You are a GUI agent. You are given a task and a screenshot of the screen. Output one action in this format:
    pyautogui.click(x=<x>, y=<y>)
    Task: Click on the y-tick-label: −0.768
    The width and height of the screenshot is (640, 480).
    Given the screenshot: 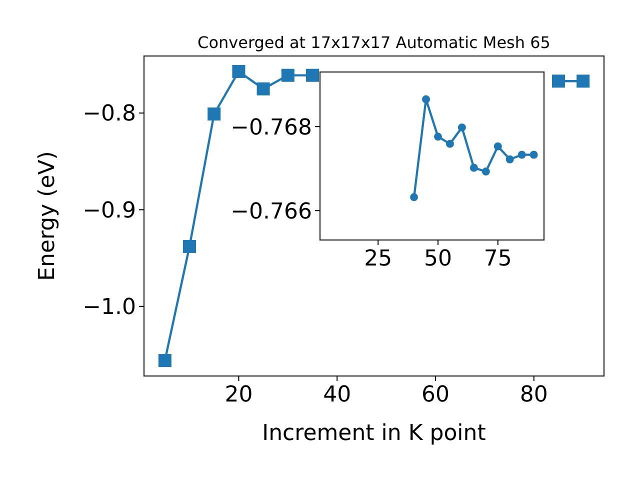 What is the action you would take?
    pyautogui.click(x=271, y=127)
    